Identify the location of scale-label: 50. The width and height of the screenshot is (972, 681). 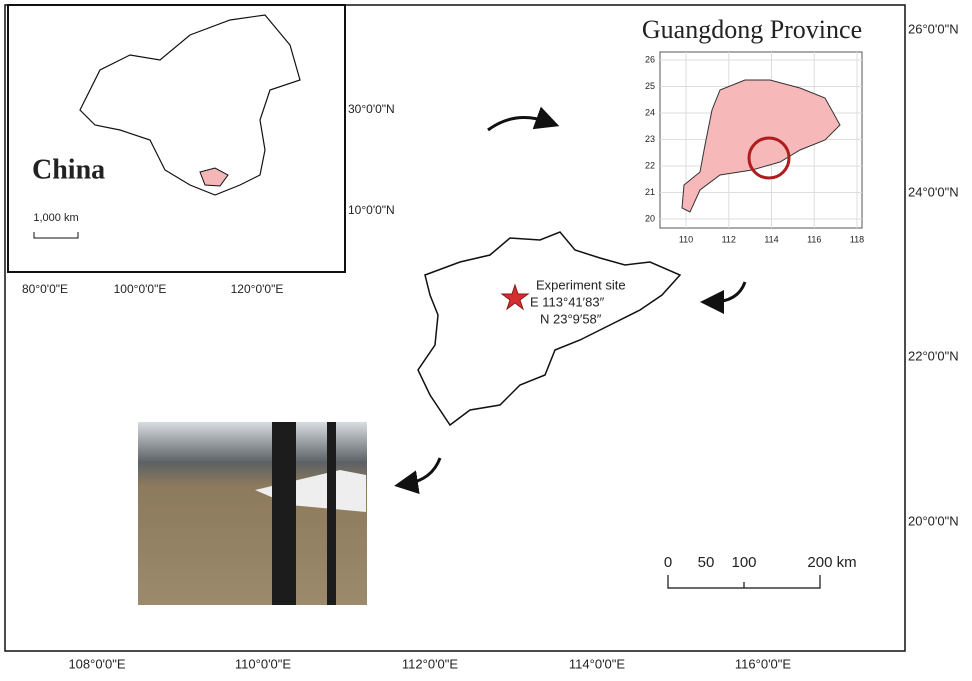
(706, 562).